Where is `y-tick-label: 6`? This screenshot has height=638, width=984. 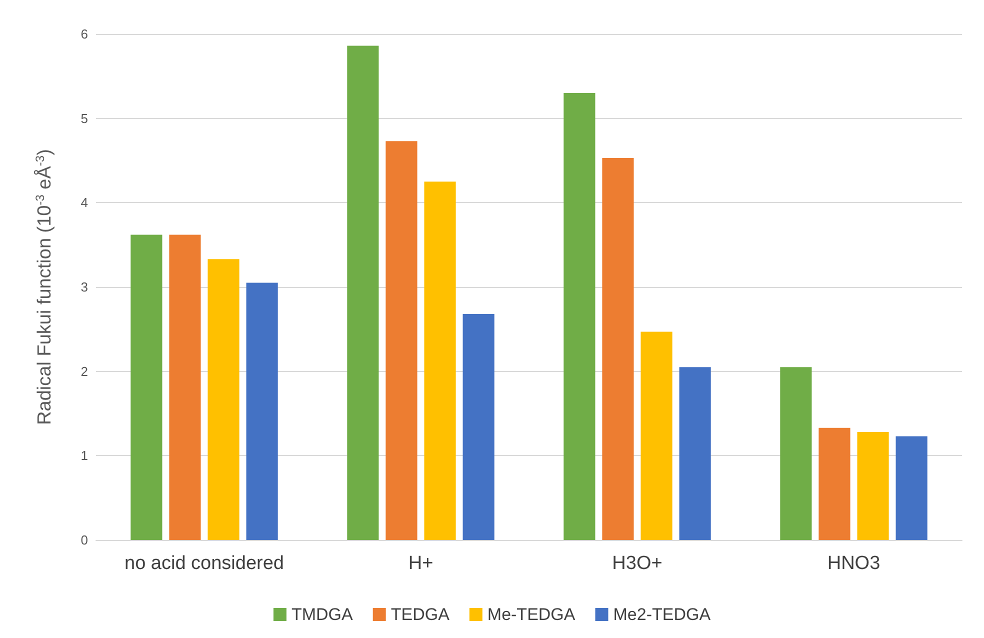 y-tick-label: 6 is located at coordinates (84, 34).